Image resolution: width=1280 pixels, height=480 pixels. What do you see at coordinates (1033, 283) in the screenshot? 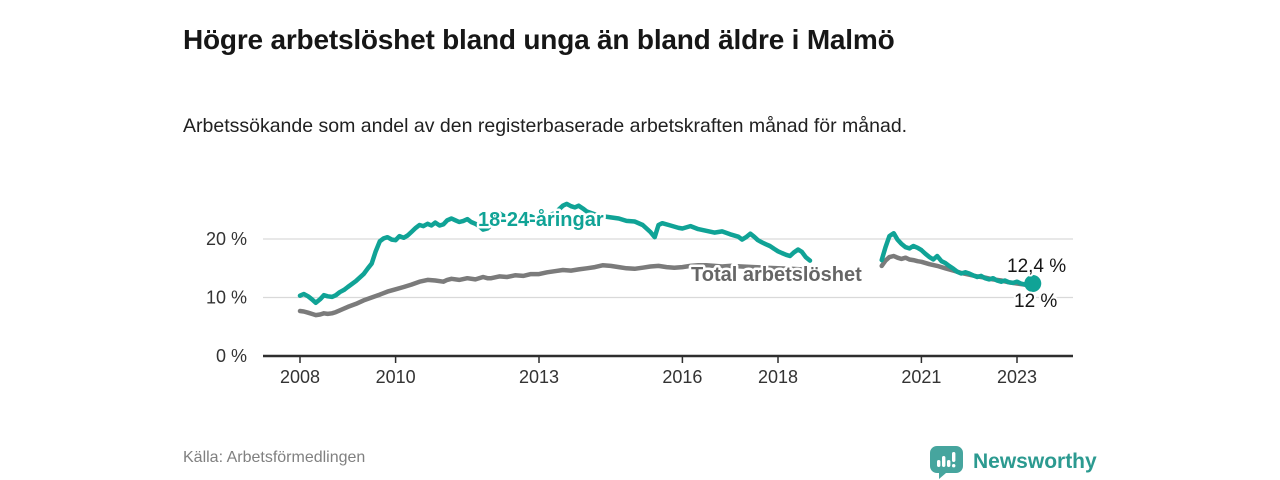
I see `series-end-dot` at bounding box center [1033, 283].